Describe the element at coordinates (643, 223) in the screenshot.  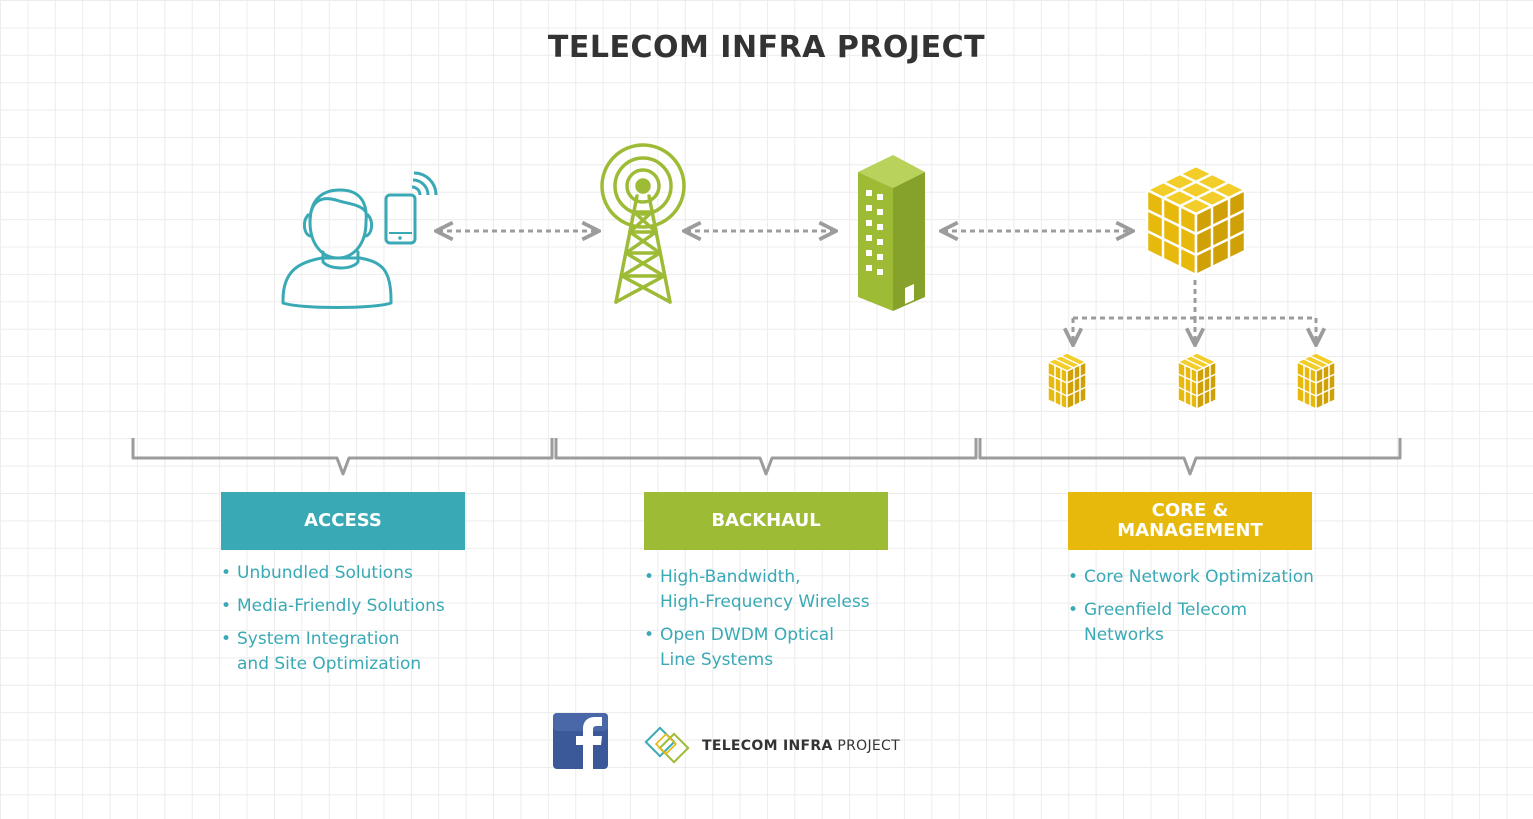
I see `cell-tower-icon` at that location.